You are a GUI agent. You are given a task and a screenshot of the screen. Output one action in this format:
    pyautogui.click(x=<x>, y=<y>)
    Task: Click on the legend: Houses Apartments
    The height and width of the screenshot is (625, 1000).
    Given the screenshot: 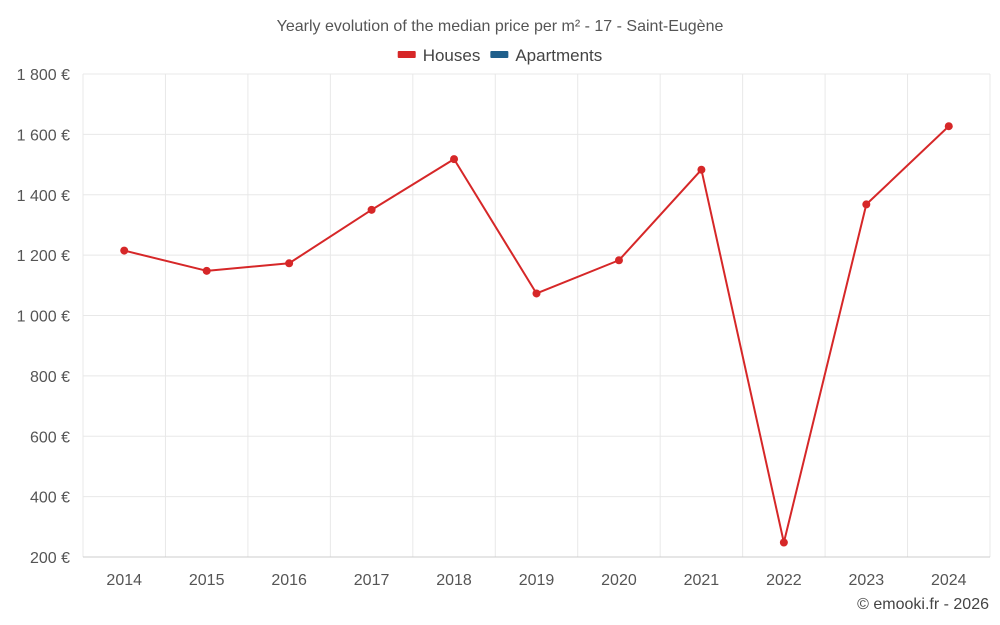 What is the action you would take?
    pyautogui.click(x=499, y=55)
    